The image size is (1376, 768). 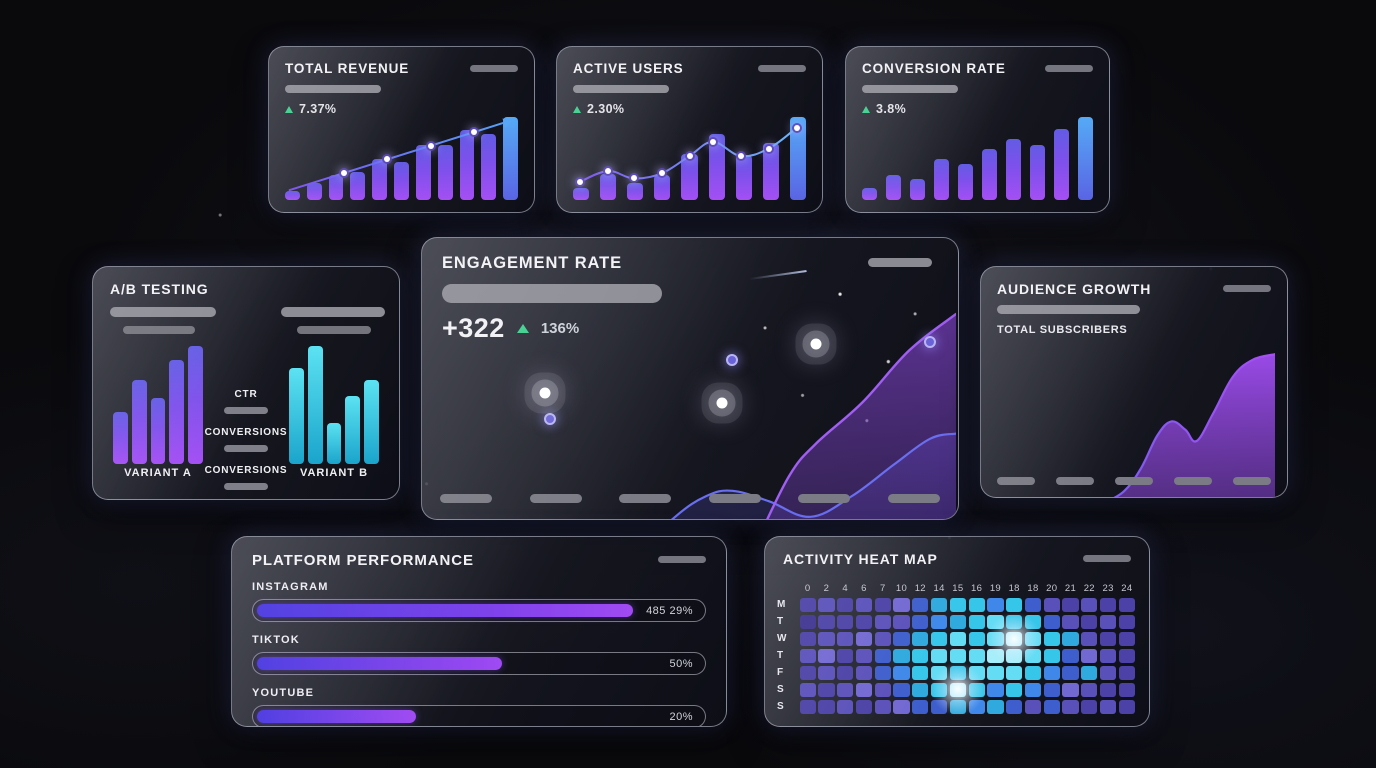 I want to click on heatmap-hour-label: 23, so click(x=1108, y=588).